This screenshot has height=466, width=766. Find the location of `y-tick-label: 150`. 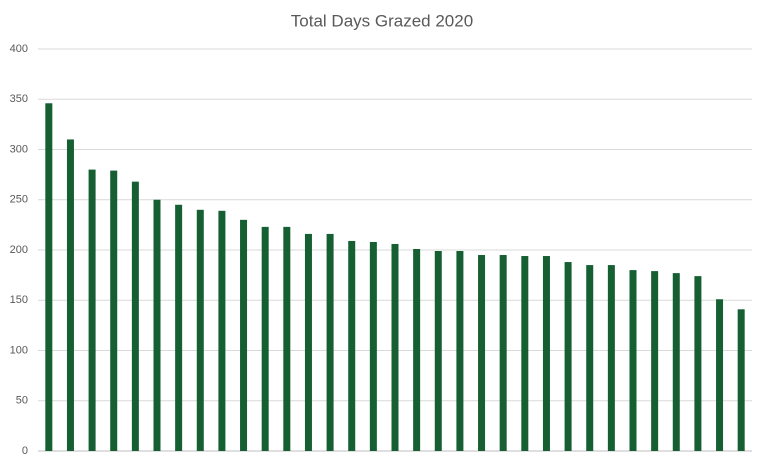

y-tick-label: 150 is located at coordinates (19, 300).